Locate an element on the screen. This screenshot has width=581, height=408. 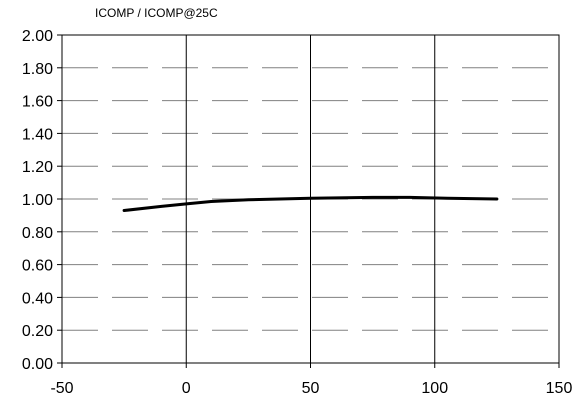
y-tick-label: 0.80 is located at coordinates (37, 233).